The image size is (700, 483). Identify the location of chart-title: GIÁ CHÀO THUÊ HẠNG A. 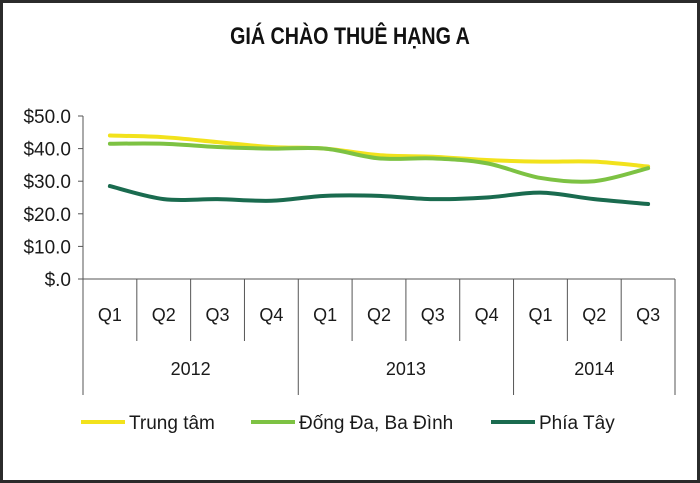
(350, 36).